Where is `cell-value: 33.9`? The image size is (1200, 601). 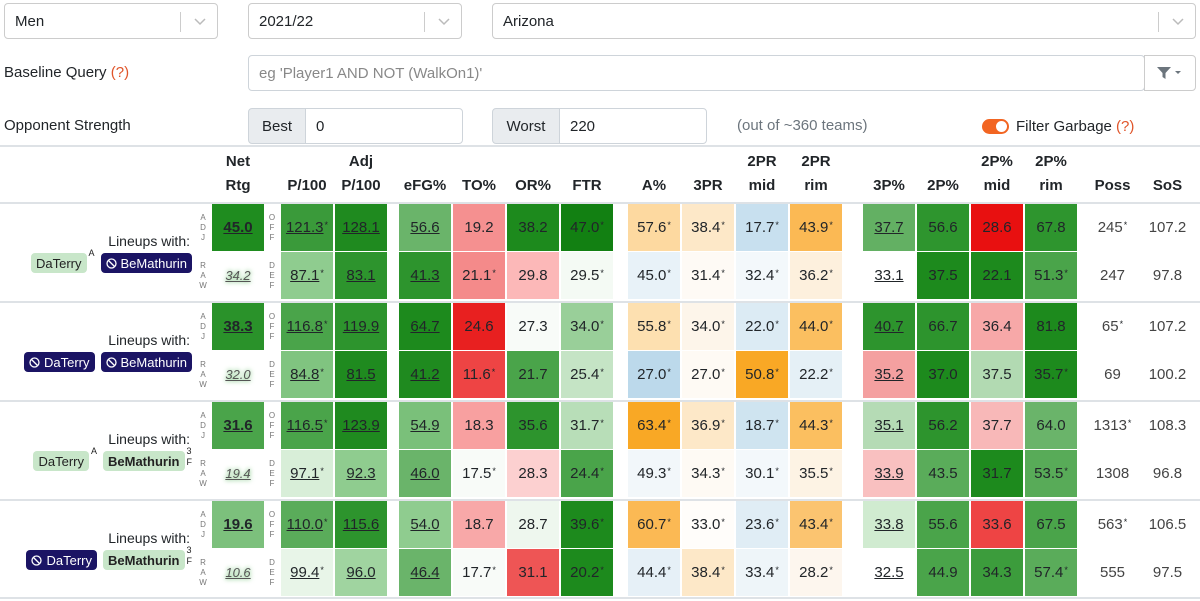 cell-value: 33.9 is located at coordinates (889, 473).